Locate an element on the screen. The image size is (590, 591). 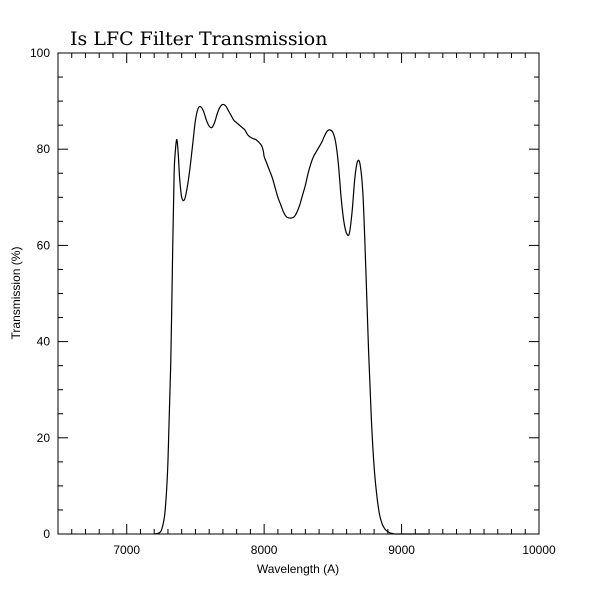
x-tick-label: 8000 is located at coordinates (264, 550).